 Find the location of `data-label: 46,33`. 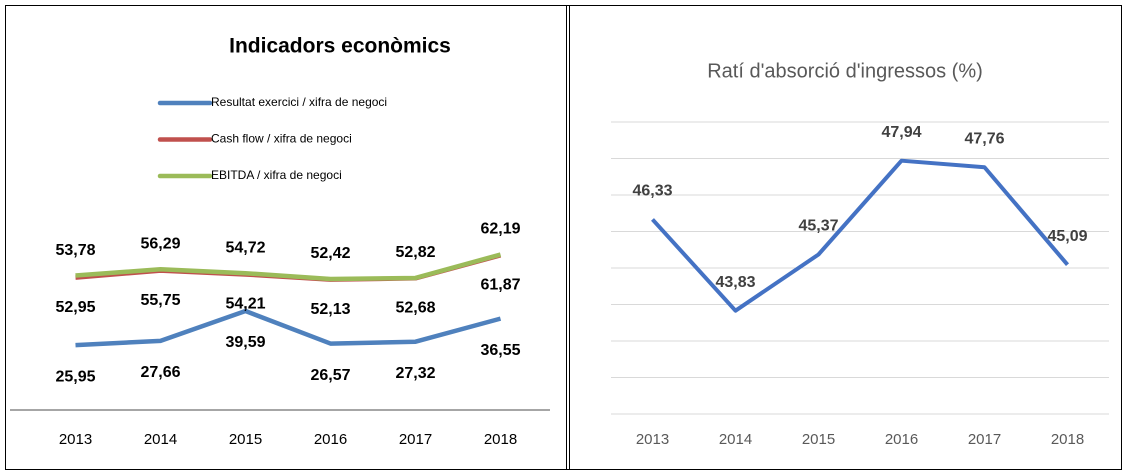

data-label: 46,33 is located at coordinates (652, 191).